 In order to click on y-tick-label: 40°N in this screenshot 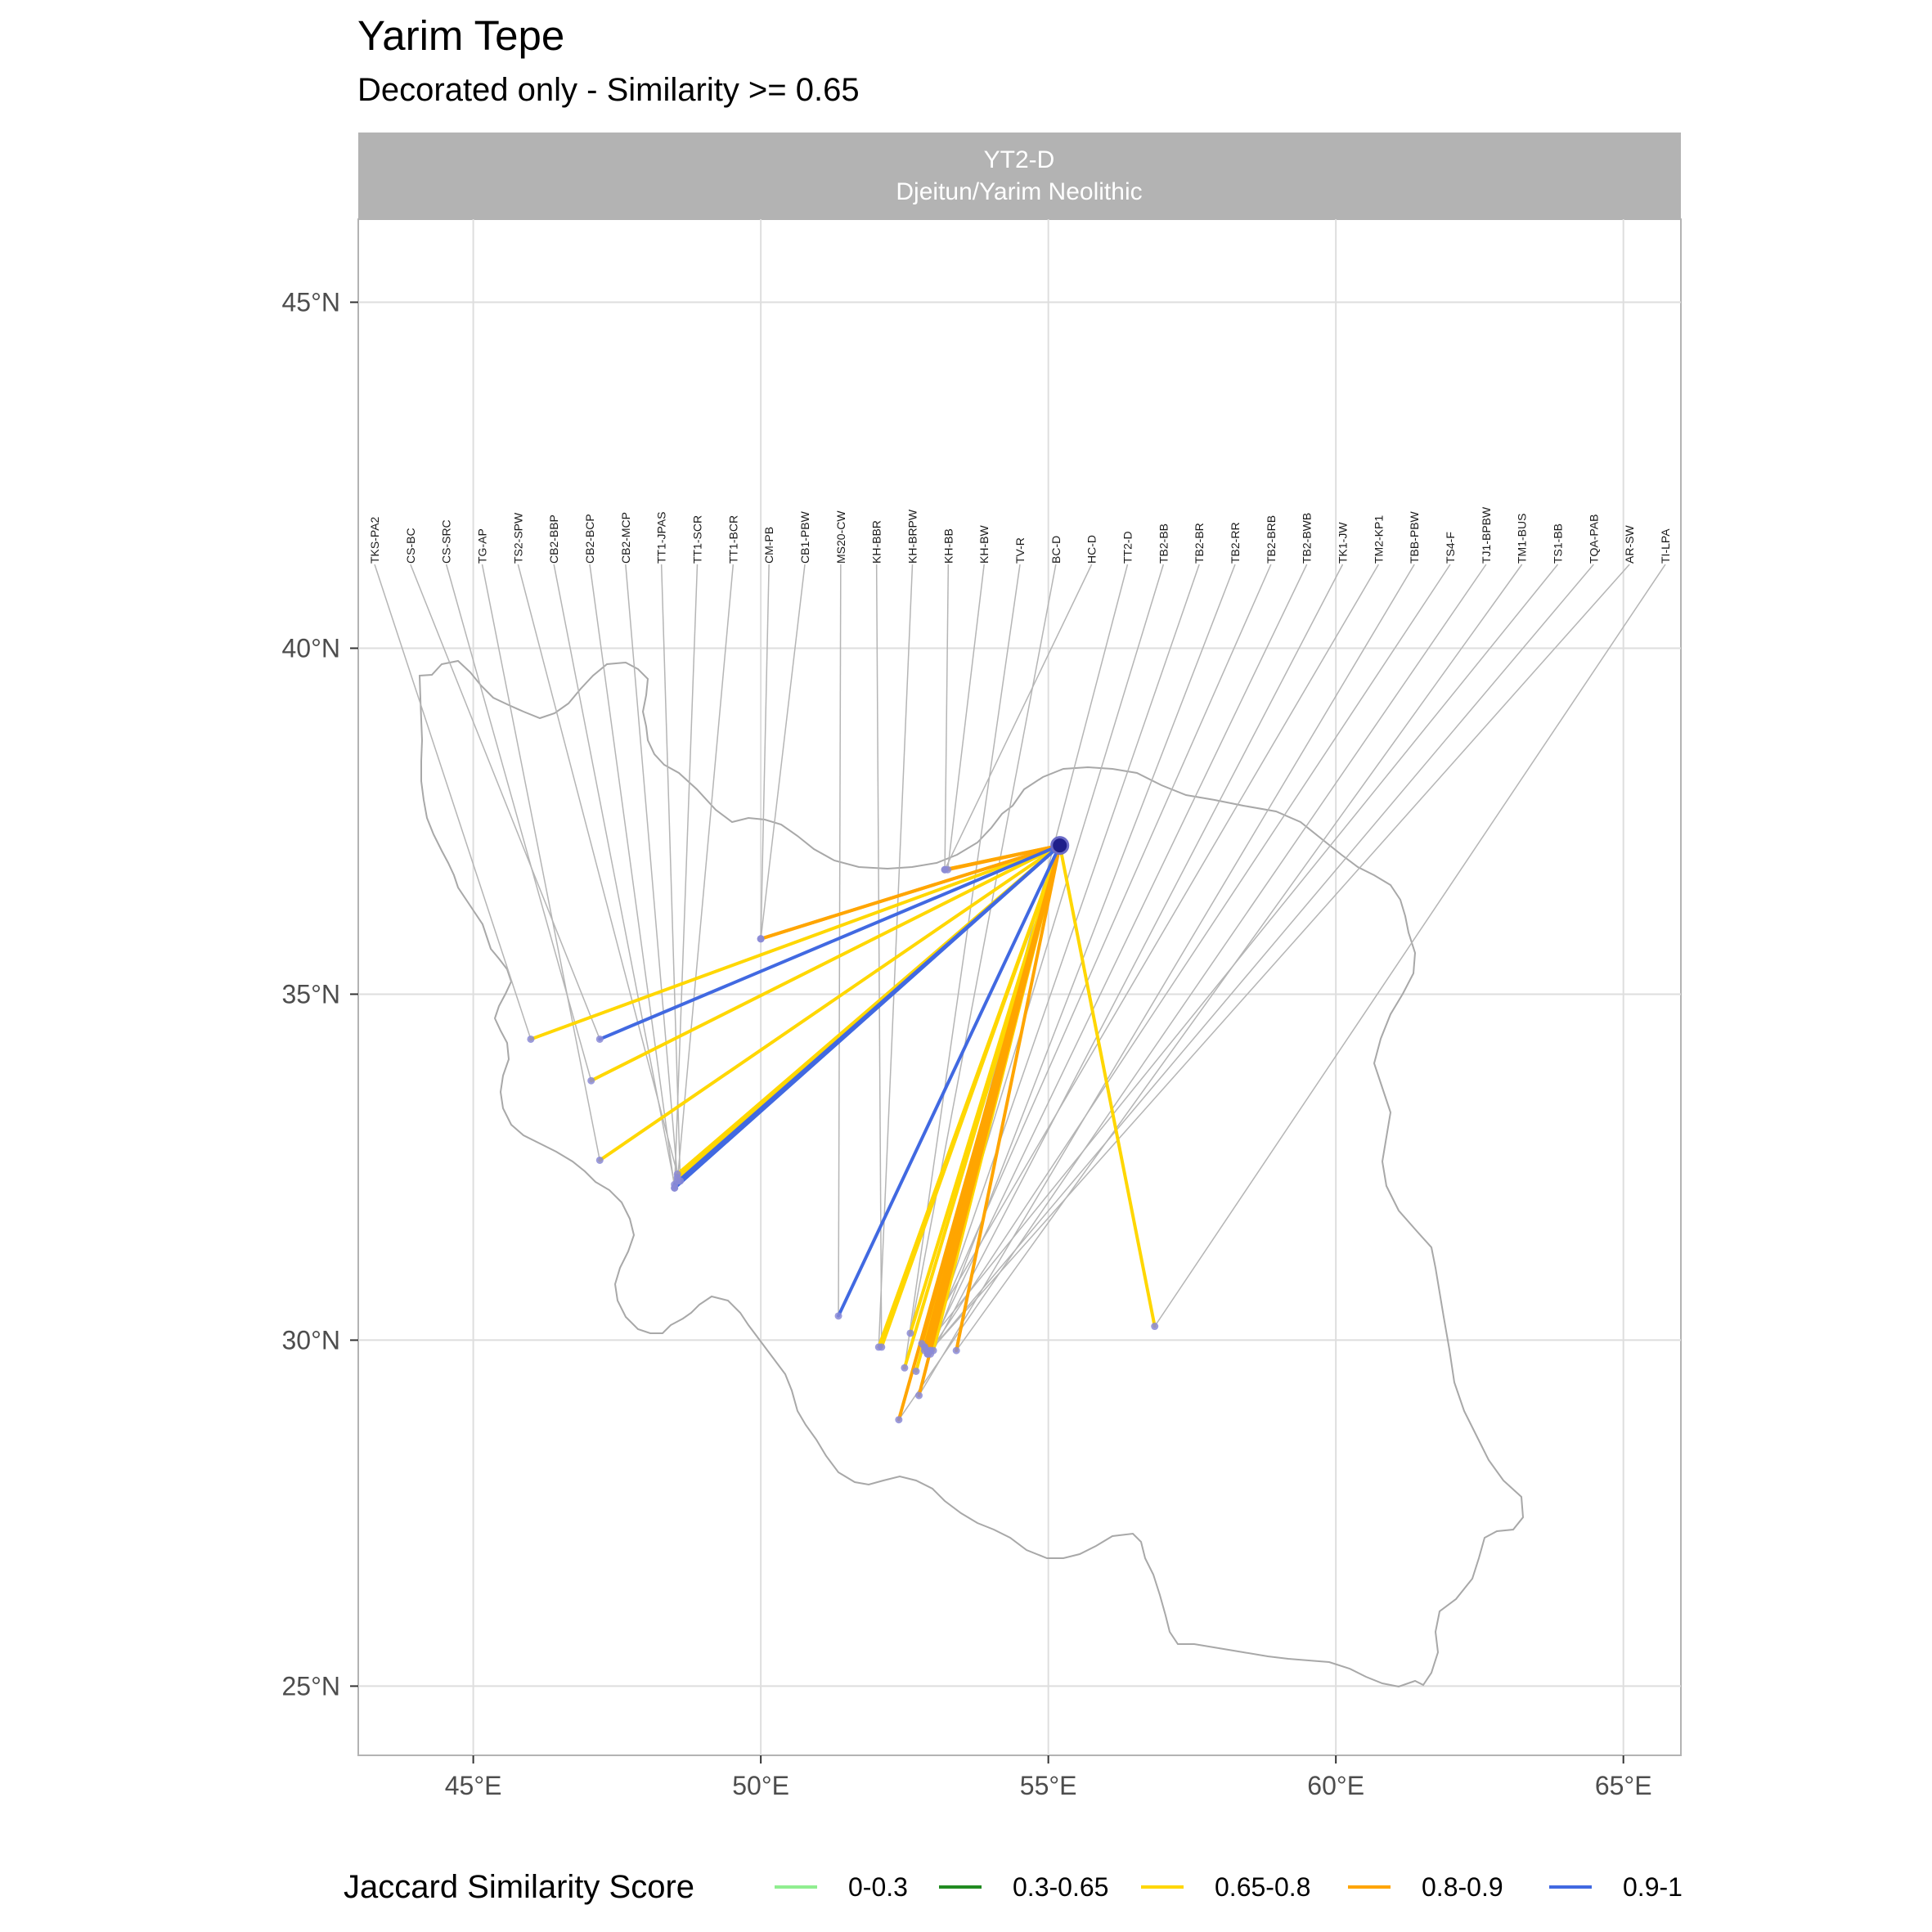, I will do `click(312, 648)`.